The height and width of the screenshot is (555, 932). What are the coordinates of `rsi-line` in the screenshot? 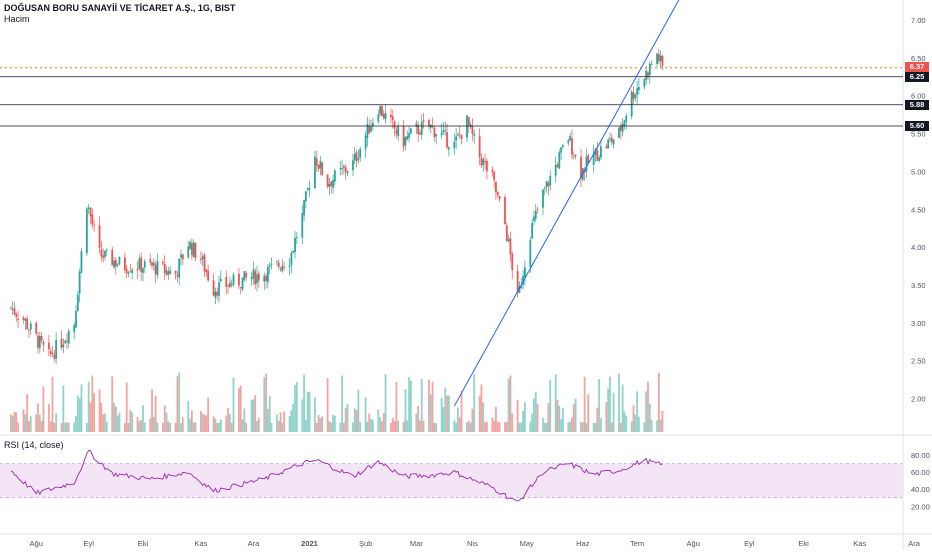 It's located at (336, 476).